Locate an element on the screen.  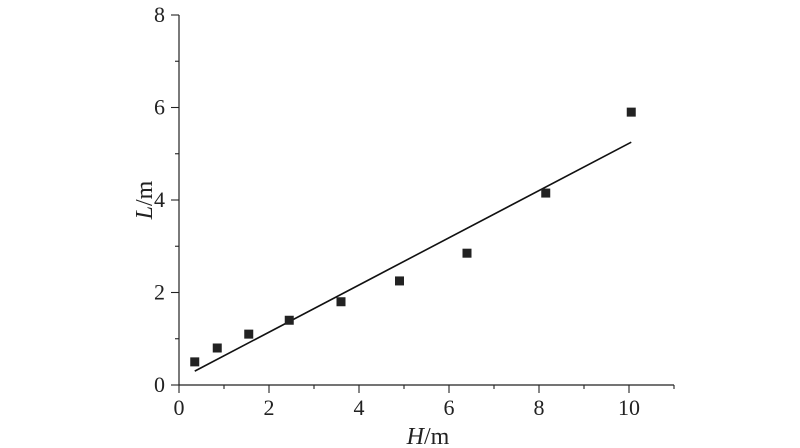
x-axis-symbol: H is located at coordinates (416, 436).